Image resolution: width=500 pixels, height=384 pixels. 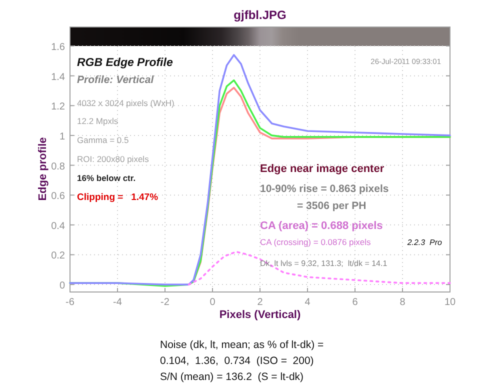 I want to click on annotation: ROI: 200x80 pixels, so click(x=113, y=159).